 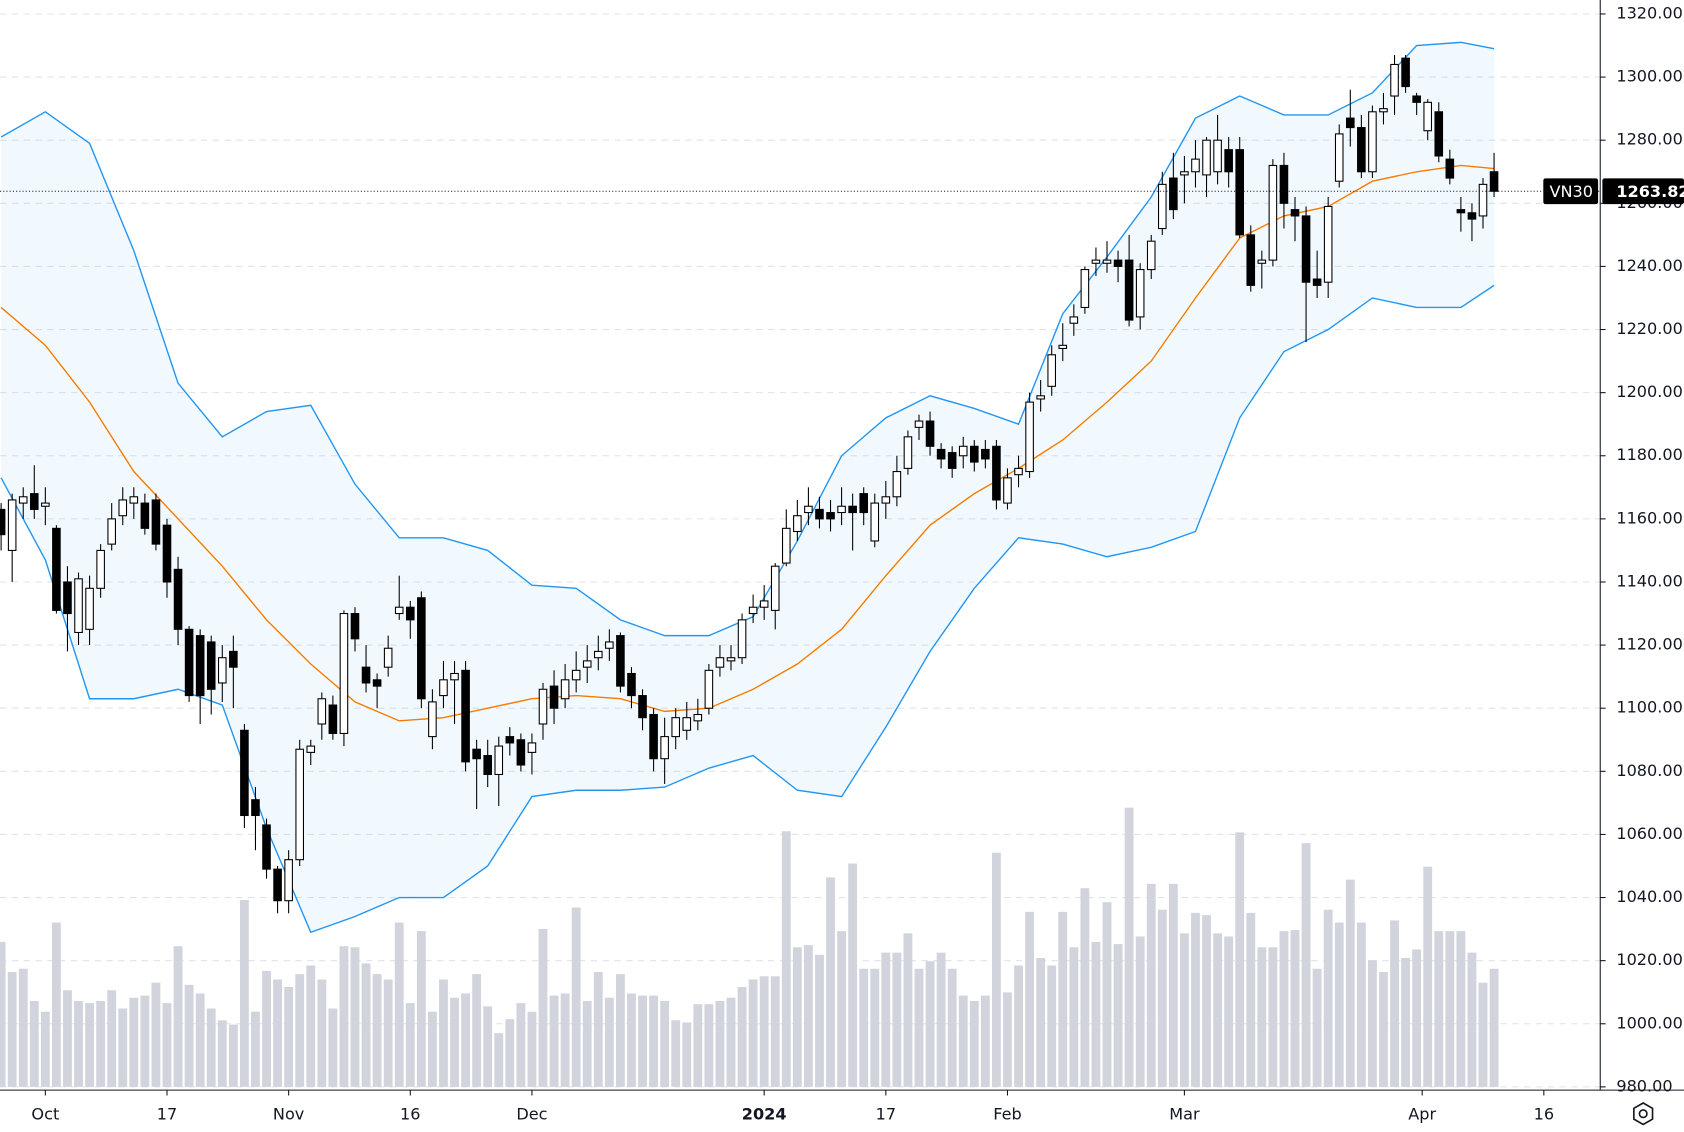 What do you see at coordinates (1649, 1022) in the screenshot?
I see `y-tick-label: 1000.00` at bounding box center [1649, 1022].